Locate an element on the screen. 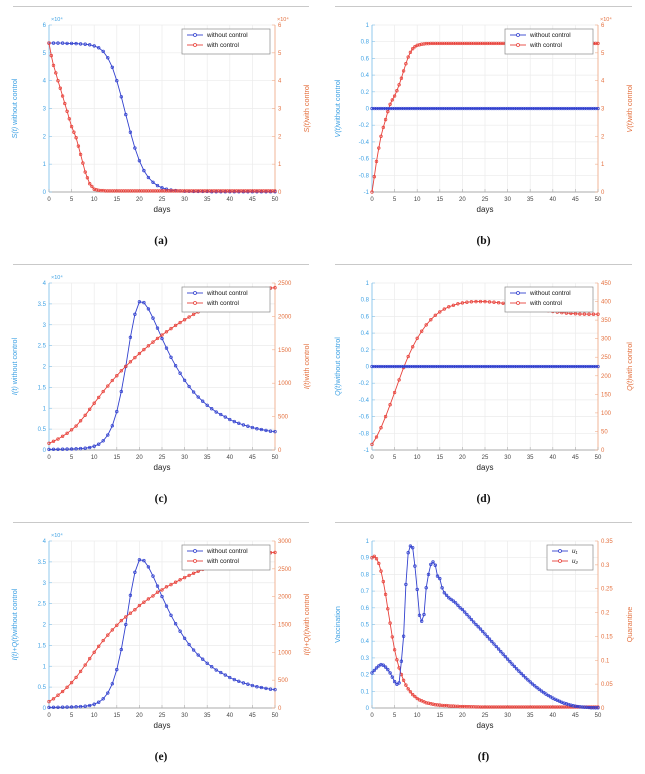 The height and width of the screenshot is (774, 645). left-tick-label: 6 is located at coordinates (45, 26).